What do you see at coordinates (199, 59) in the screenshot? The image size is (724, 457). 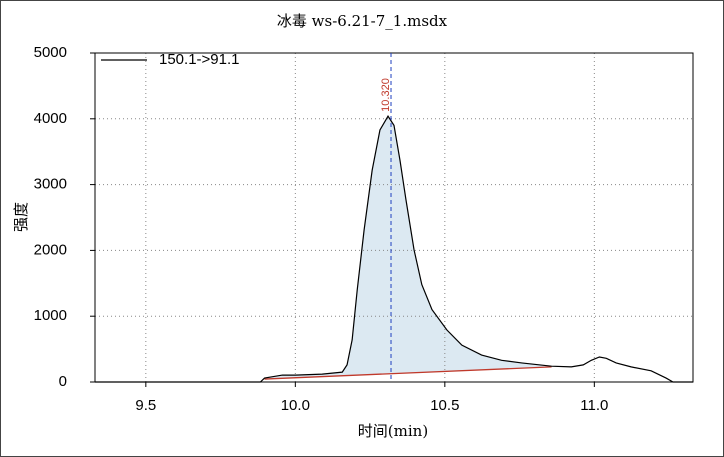 I see `legend-label: 150.1->91.1` at bounding box center [199, 59].